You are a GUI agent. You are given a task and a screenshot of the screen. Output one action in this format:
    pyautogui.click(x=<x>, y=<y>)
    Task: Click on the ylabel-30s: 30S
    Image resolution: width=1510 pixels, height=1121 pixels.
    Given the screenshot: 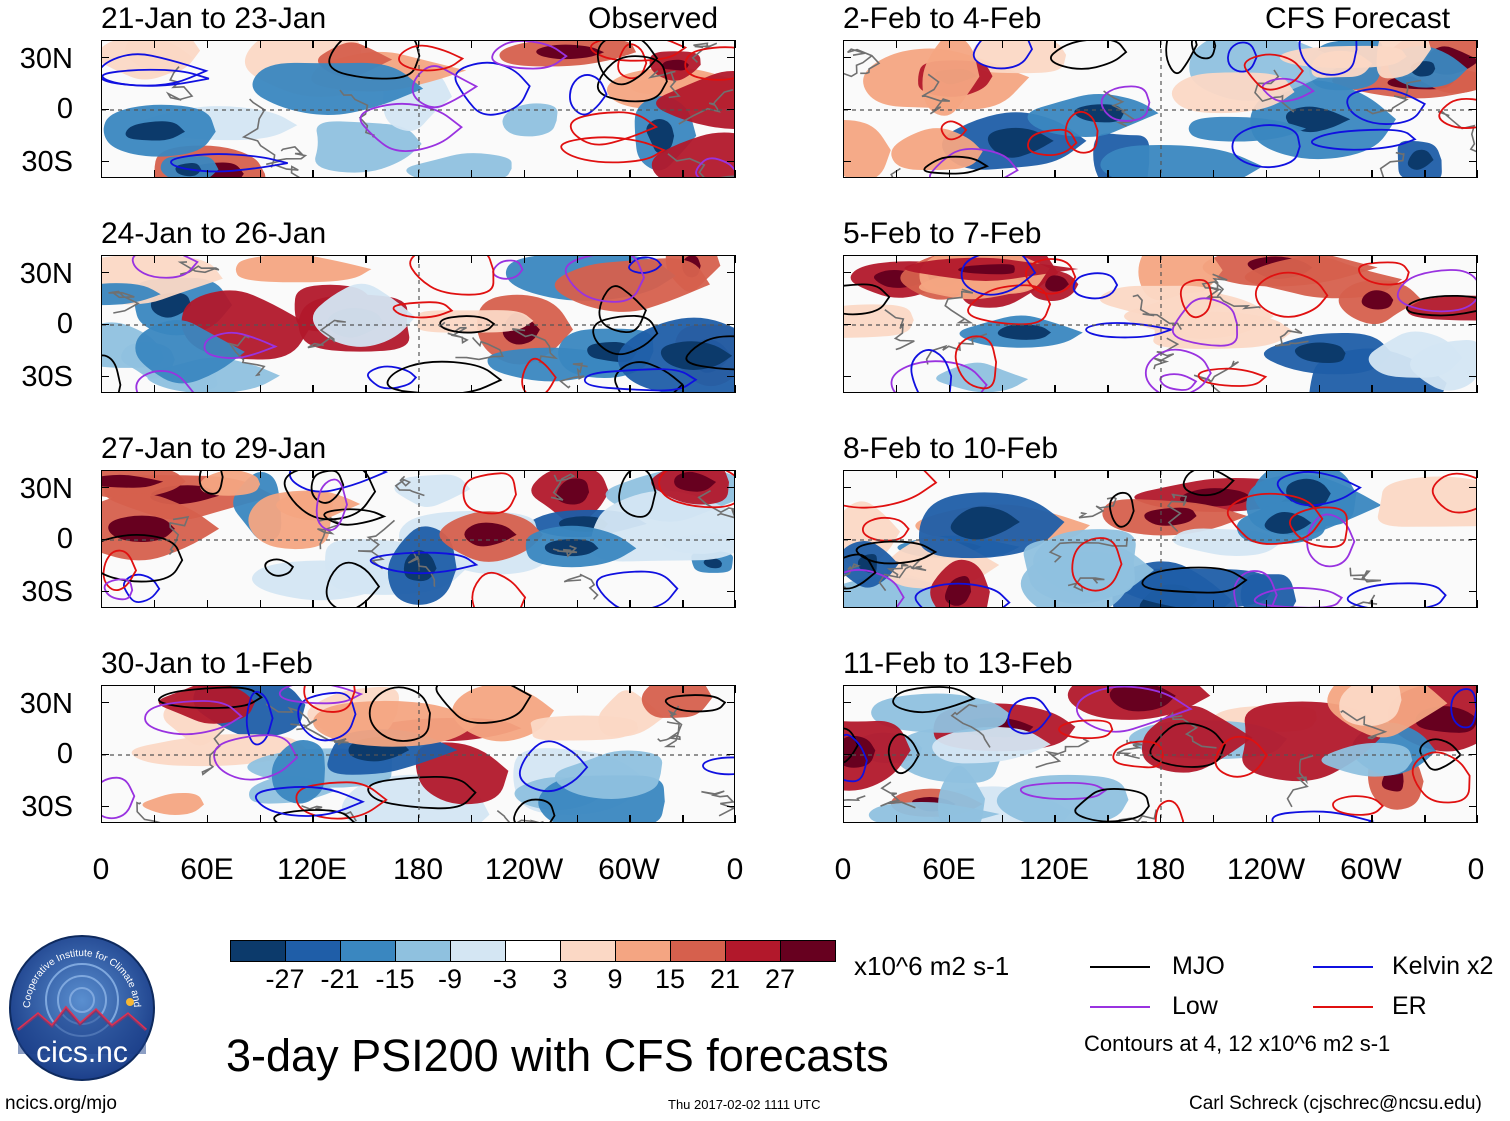 What is the action you would take?
    pyautogui.click(x=47, y=162)
    